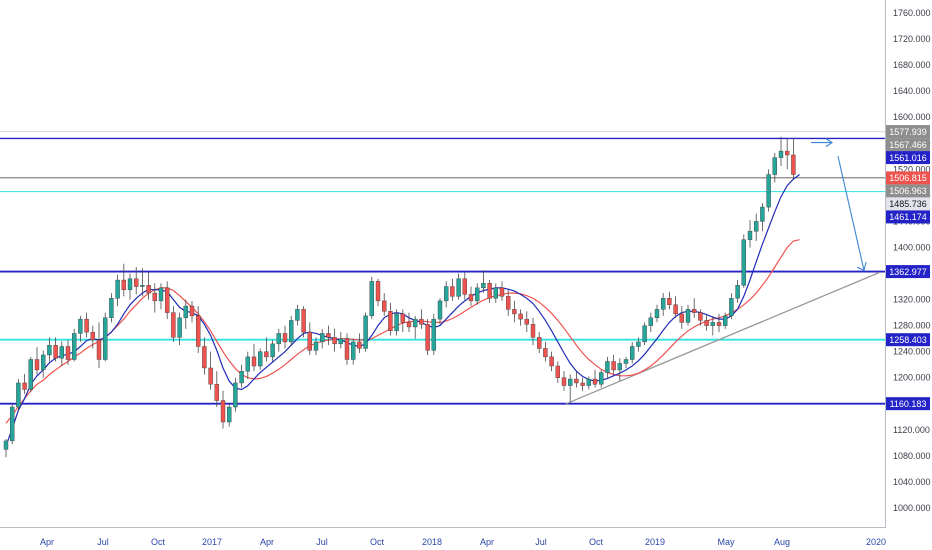 The width and height of the screenshot is (932, 550). What do you see at coordinates (912, 65) in the screenshot?
I see `price-tick-label: 1680.000` at bounding box center [912, 65].